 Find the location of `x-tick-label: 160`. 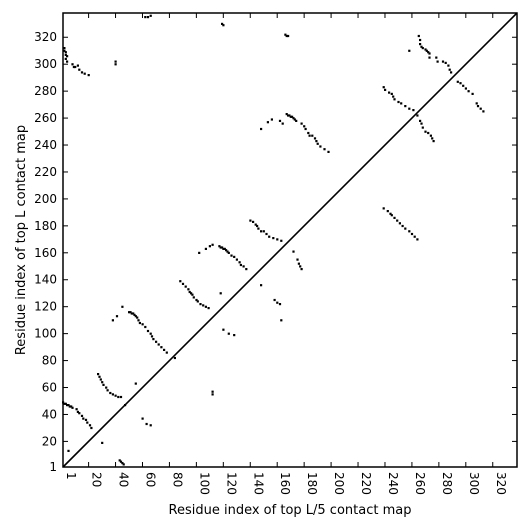

x-tick-label: 160 is located at coordinates (285, 483).